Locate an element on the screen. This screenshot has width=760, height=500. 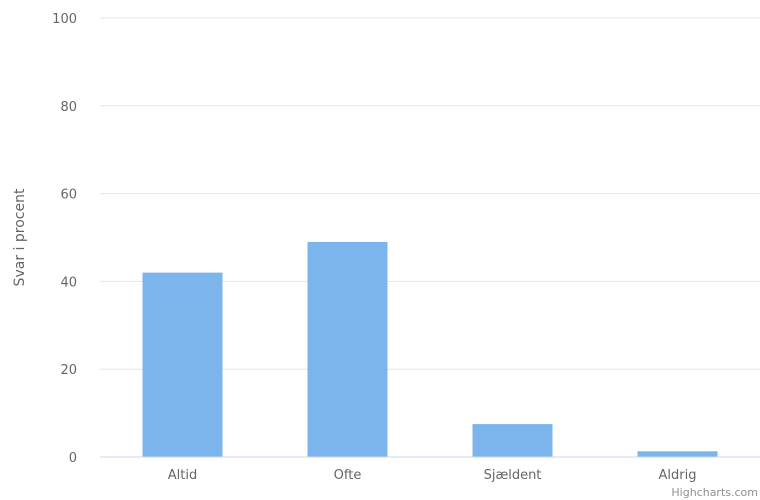
y-tick-label: 80 is located at coordinates (68, 107).